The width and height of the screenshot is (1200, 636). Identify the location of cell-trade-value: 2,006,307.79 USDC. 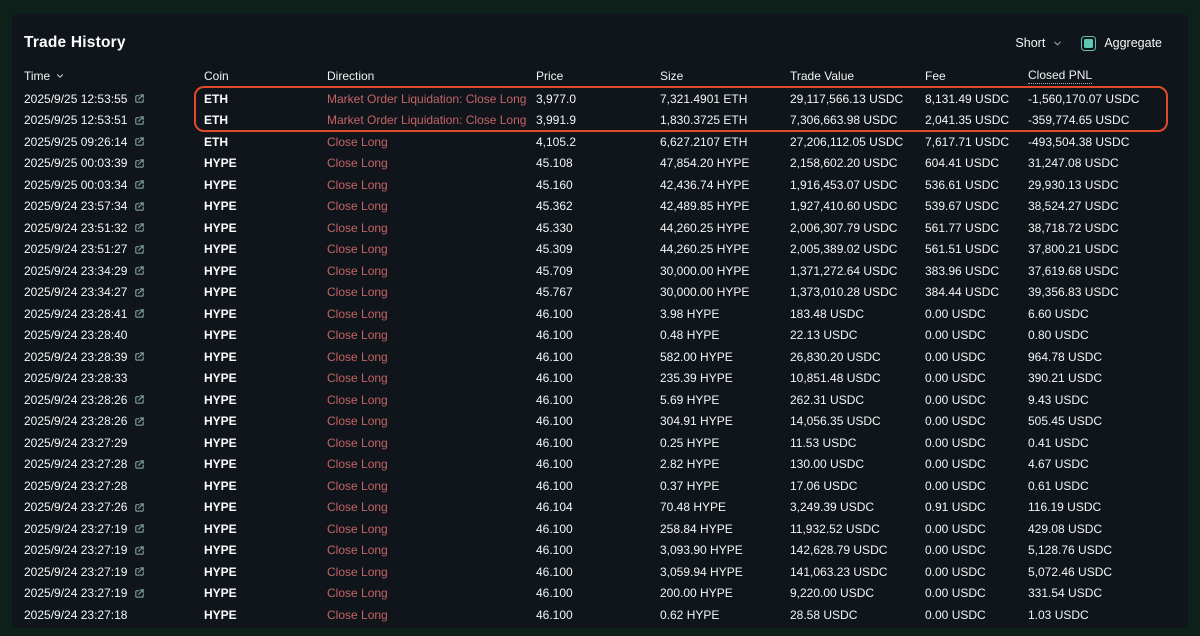
(844, 227).